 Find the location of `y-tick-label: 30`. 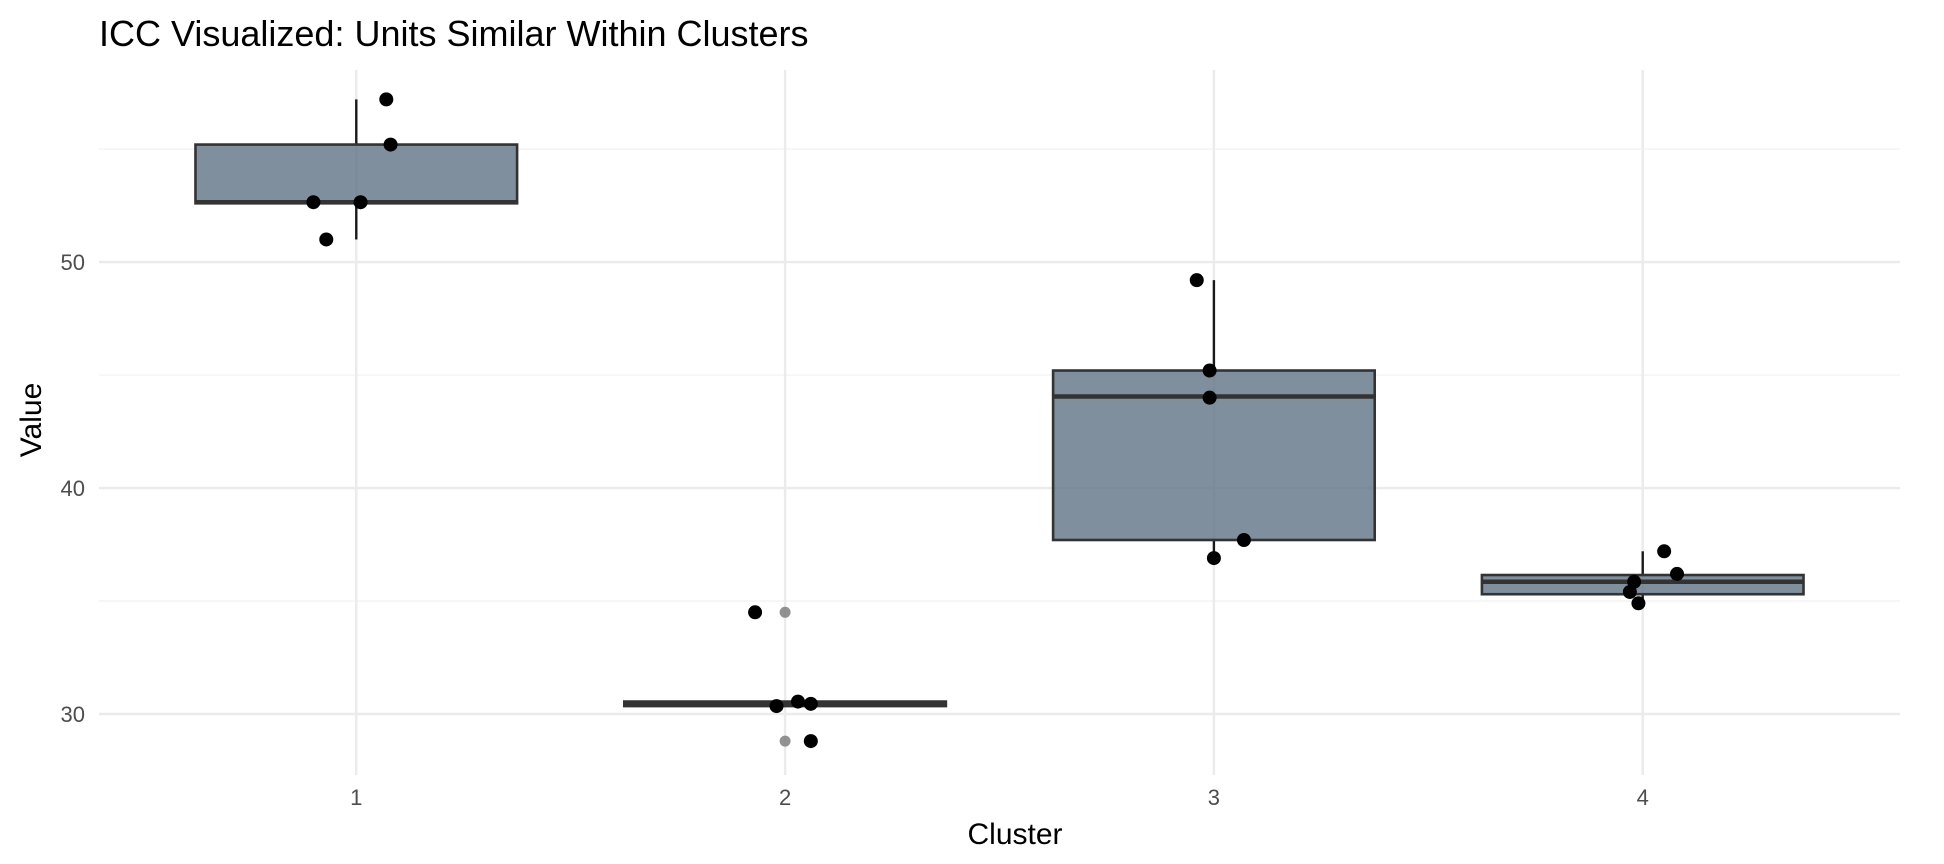

y-tick-label: 30 is located at coordinates (73, 714).